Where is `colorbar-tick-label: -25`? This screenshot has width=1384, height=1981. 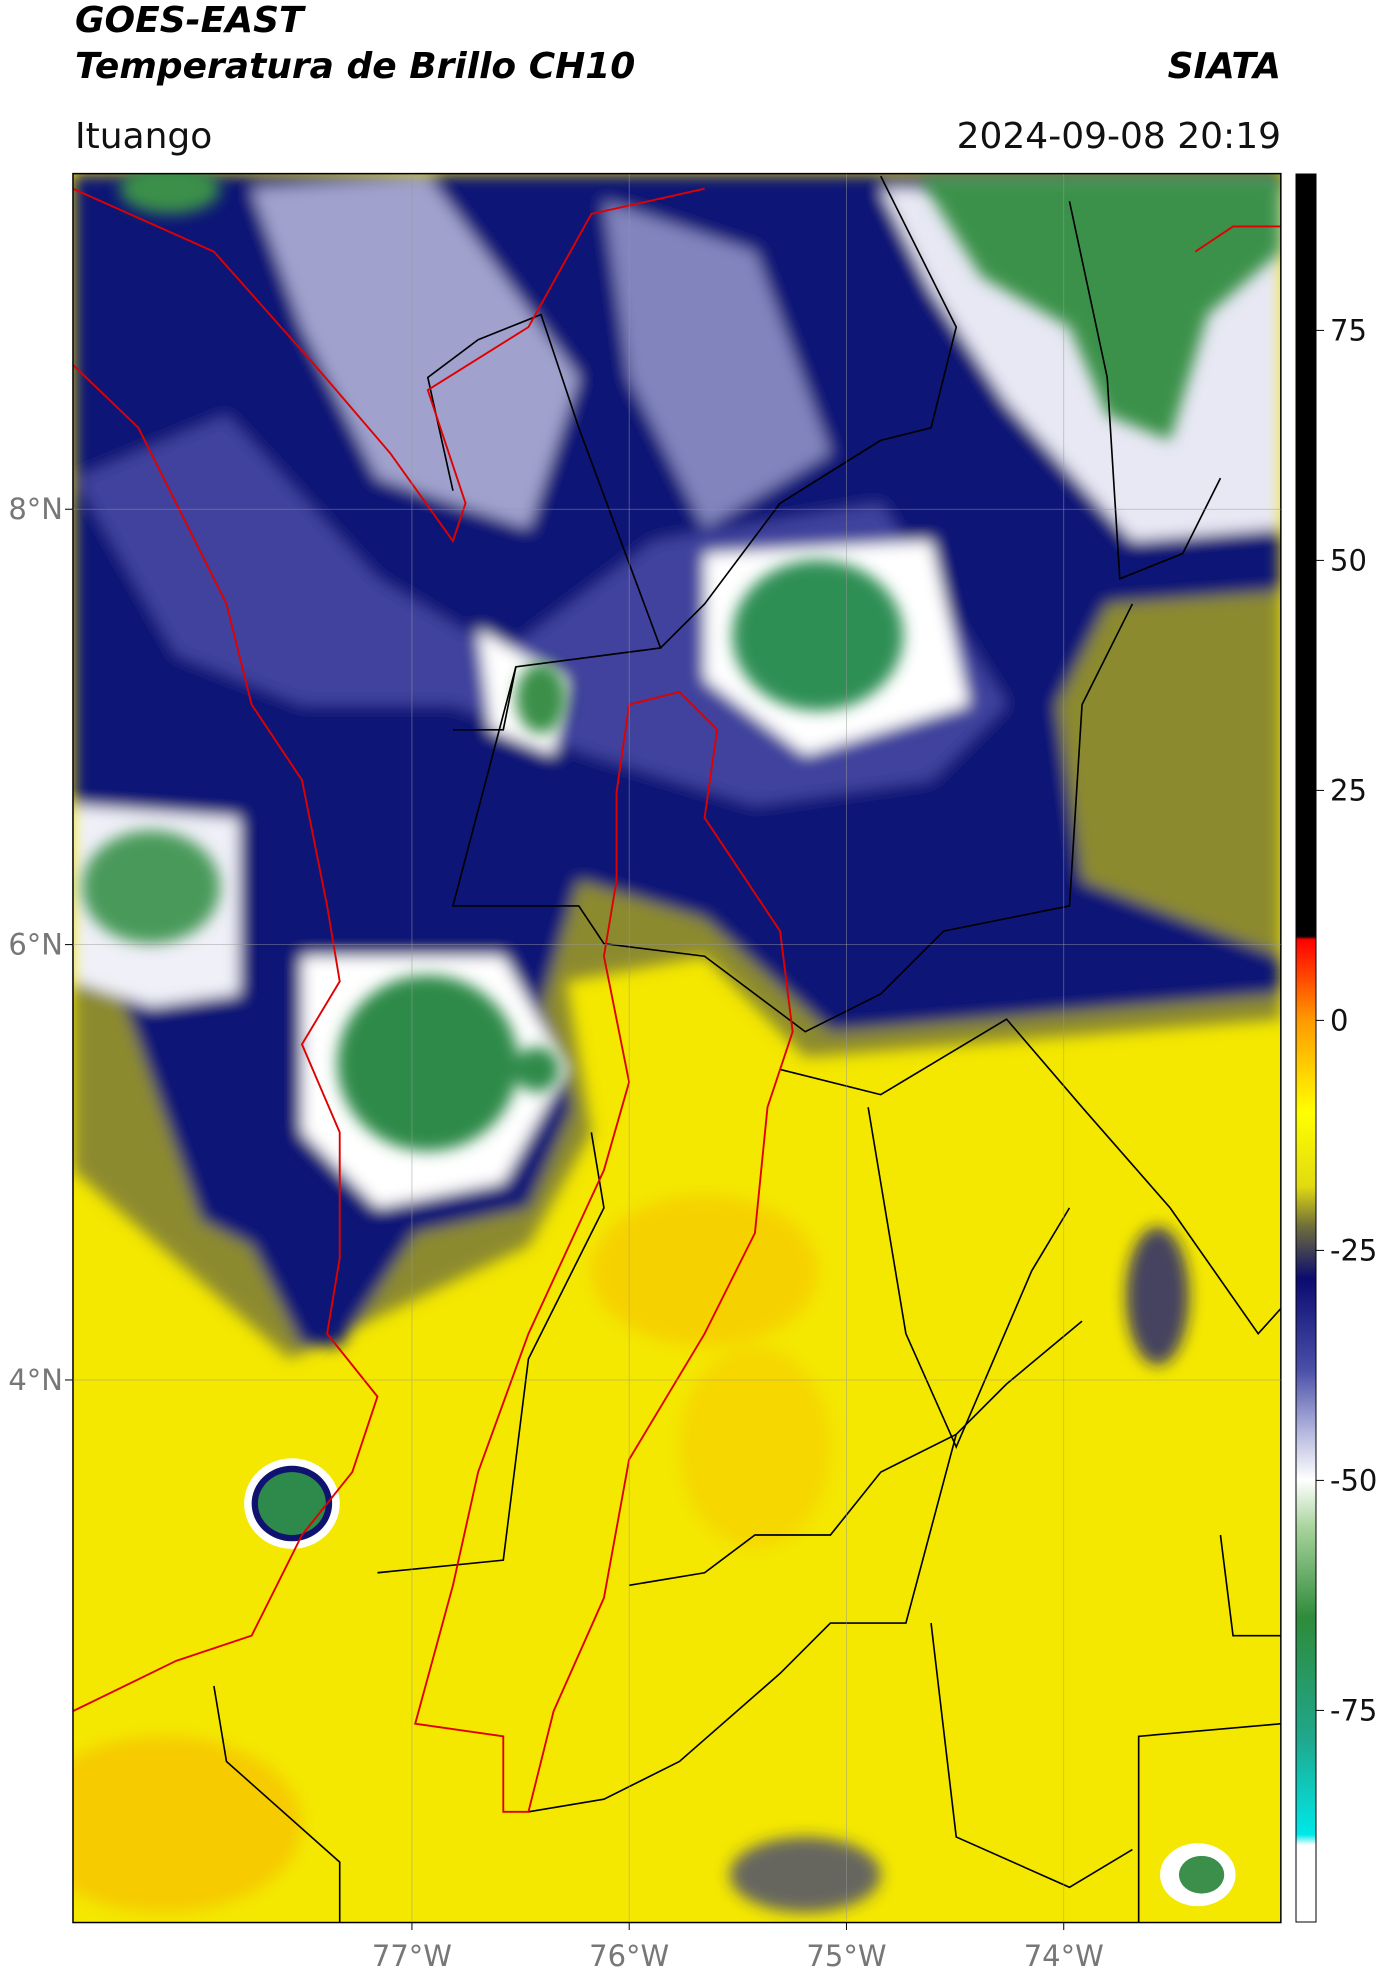
colorbar-tick-label: -25 is located at coordinates (1353, 1250).